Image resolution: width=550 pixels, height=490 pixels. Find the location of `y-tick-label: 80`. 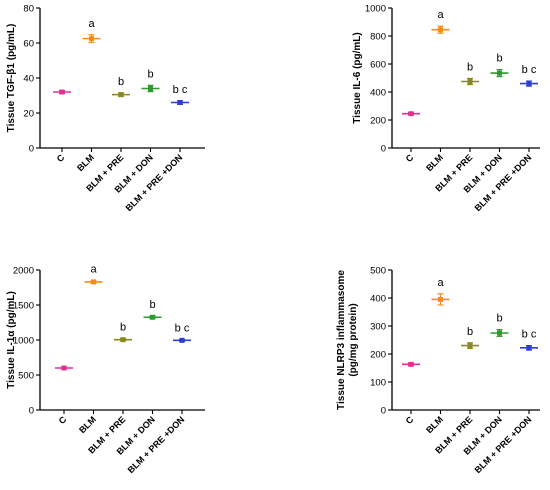

y-tick-label: 80 is located at coordinates (28, 8).